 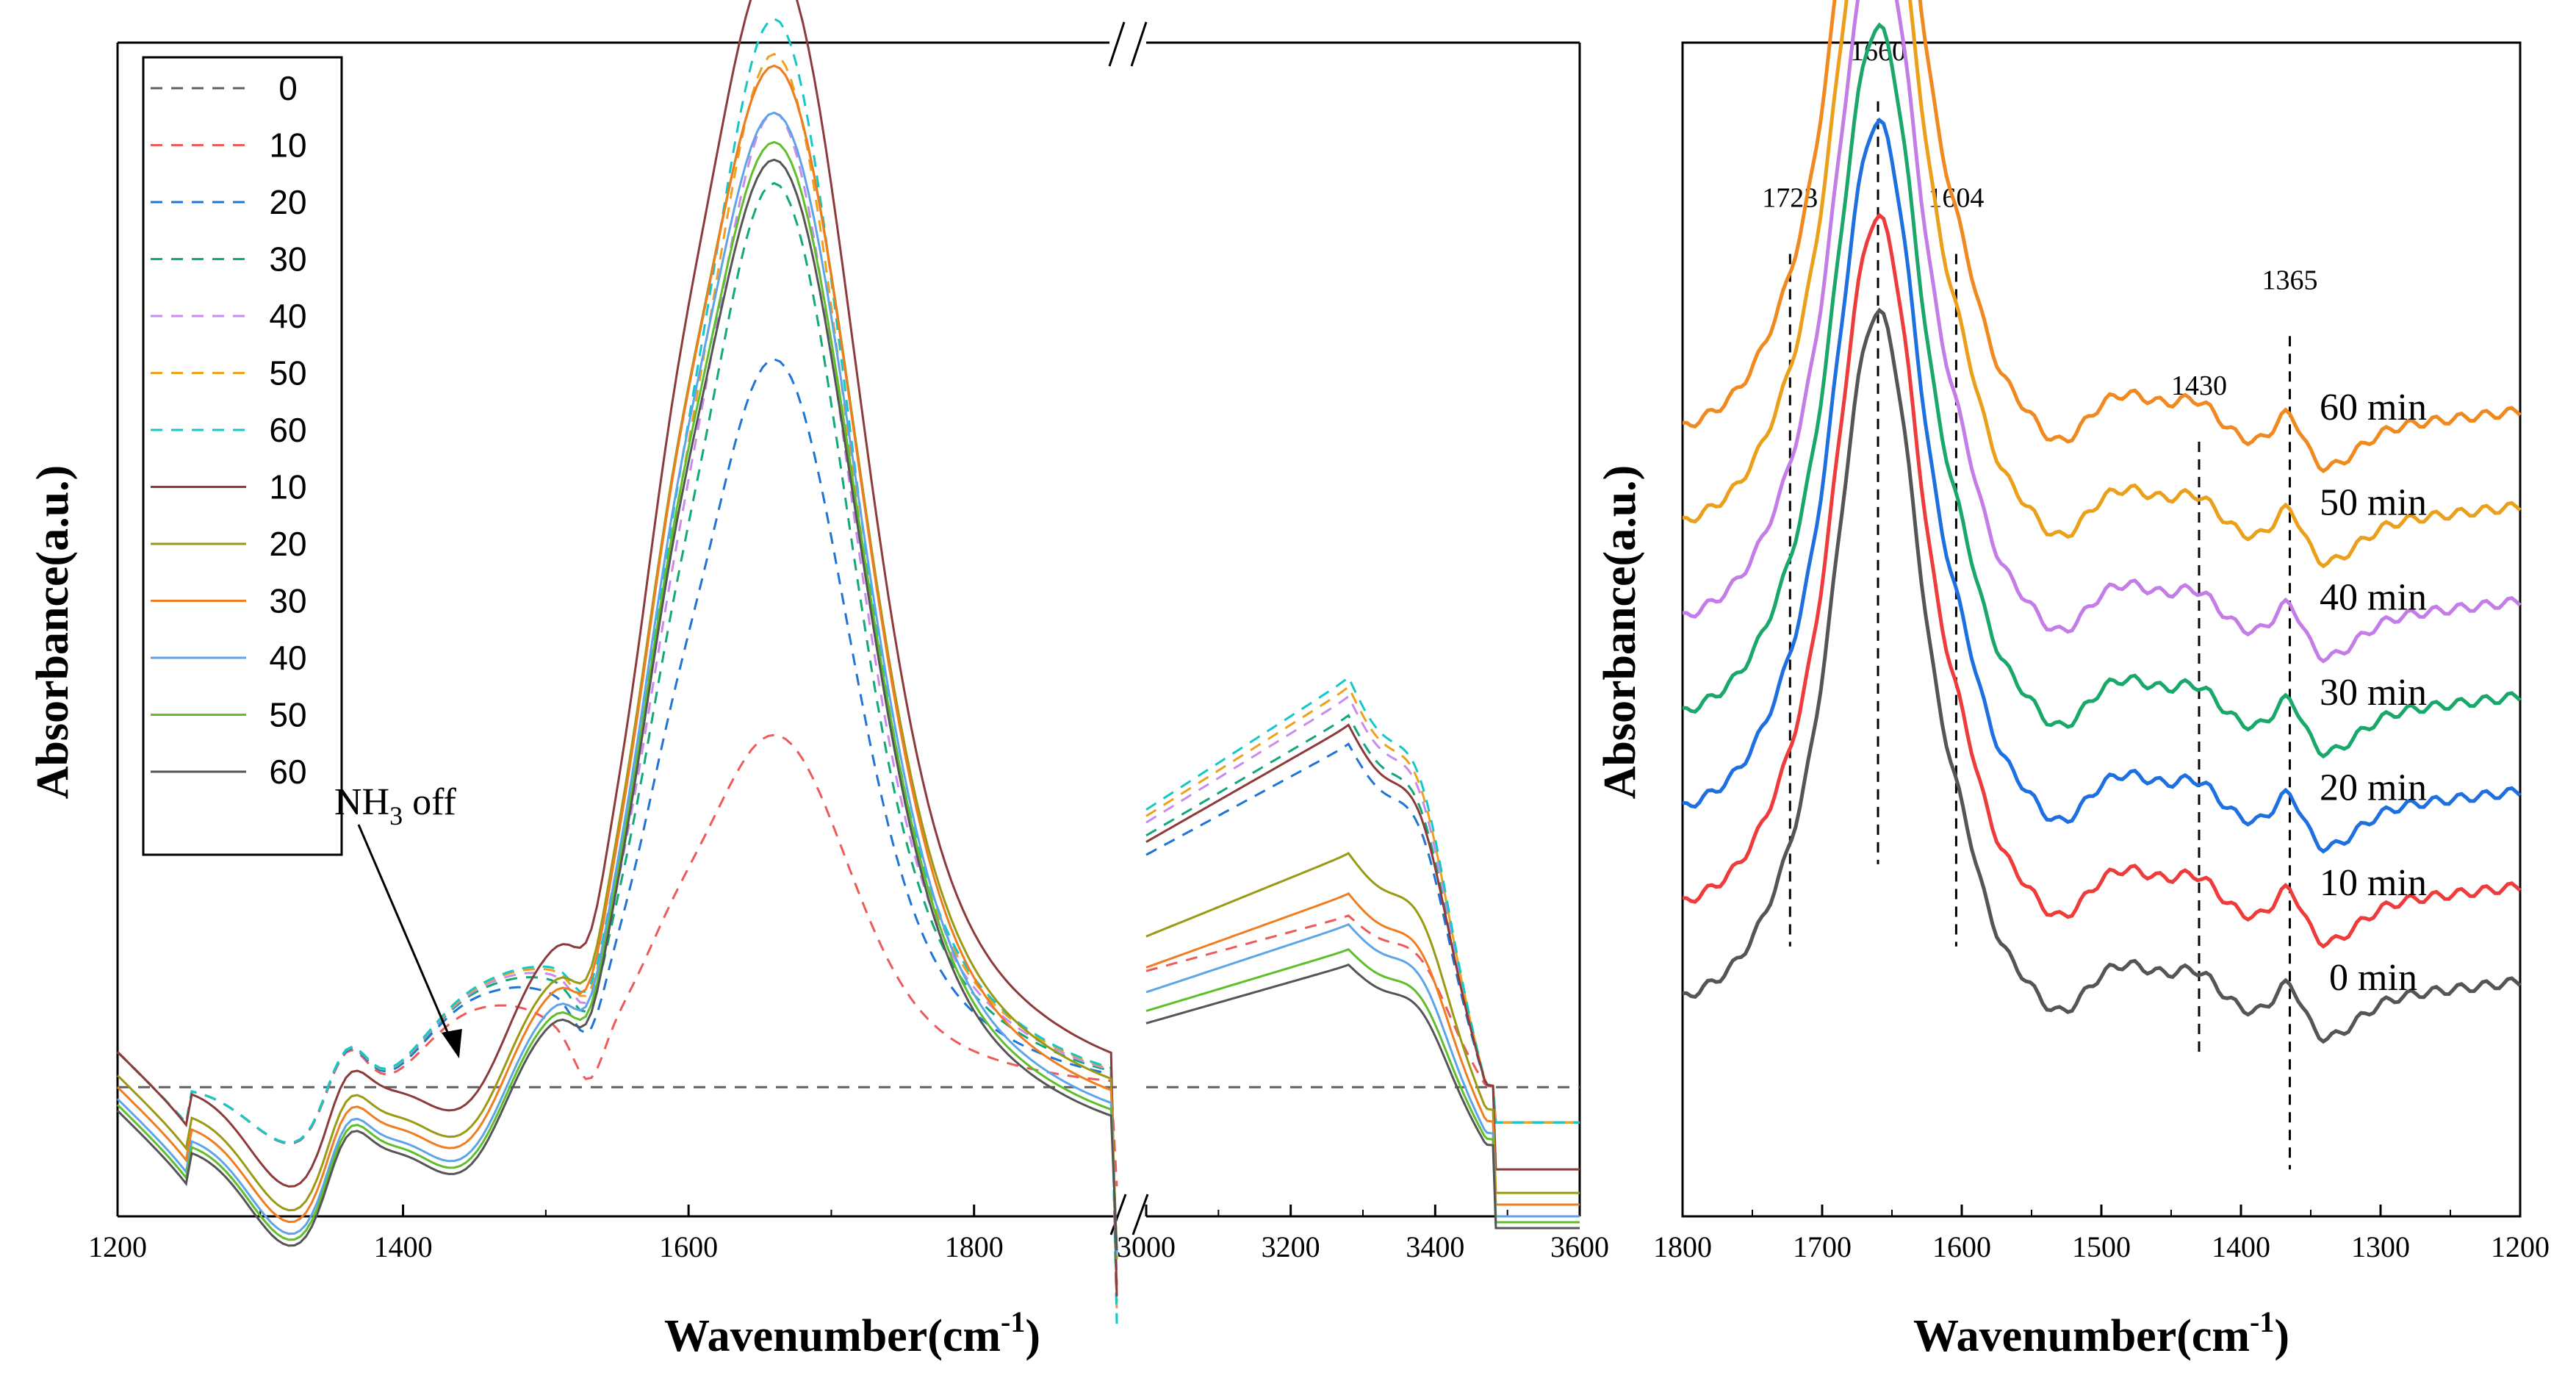 I want to click on right-x-tick-label: 1300, so click(x=2380, y=1246).